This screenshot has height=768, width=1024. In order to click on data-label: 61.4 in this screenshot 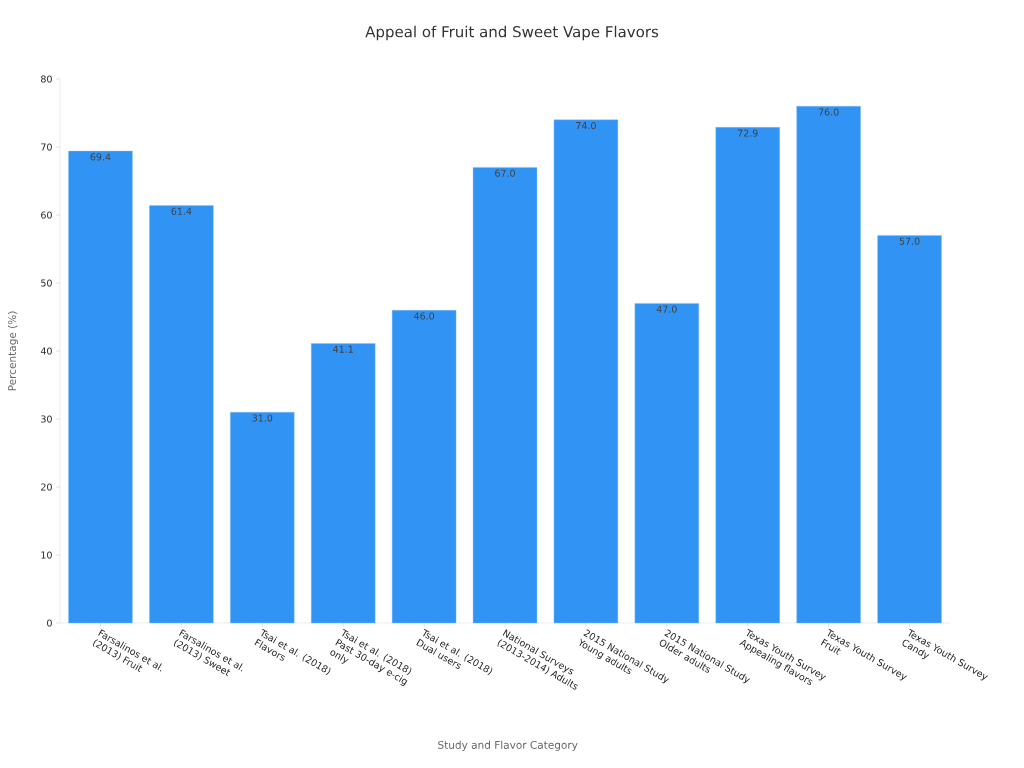, I will do `click(181, 211)`.